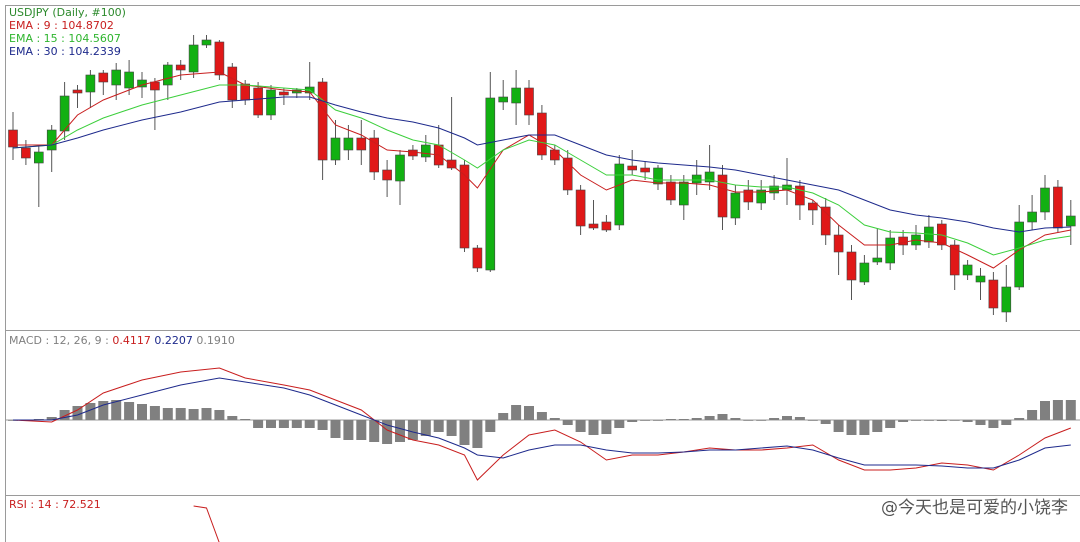 The width and height of the screenshot is (1080, 542). I want to click on macd-title: MACD : 12, 26, 9 :, so click(59, 340).